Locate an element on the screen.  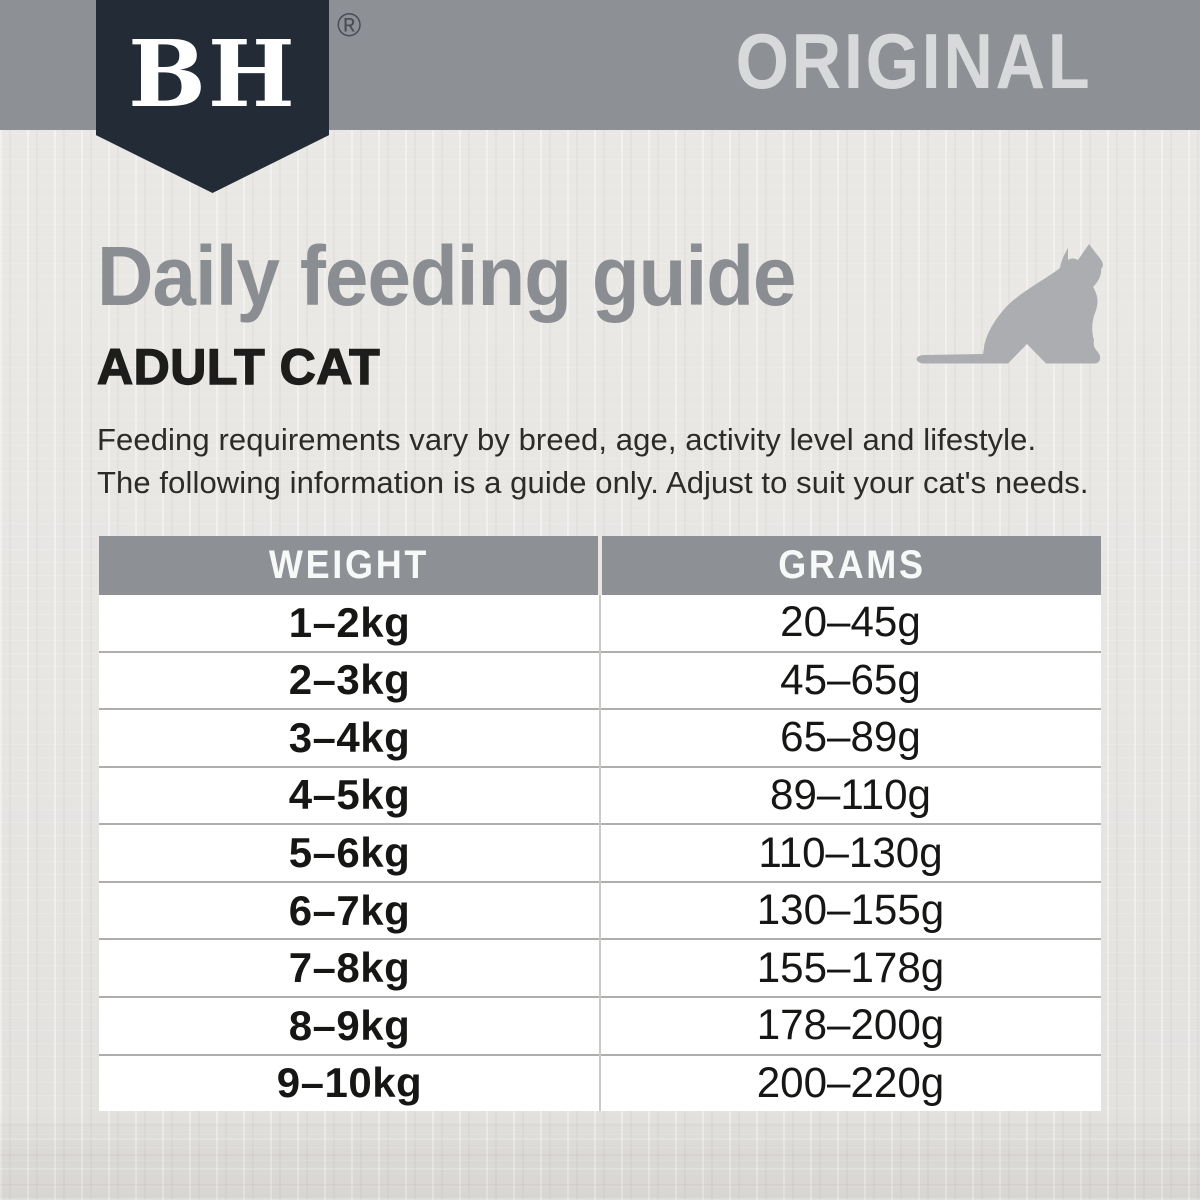
weight-cell: 9–10kg is located at coordinates (349, 1083).